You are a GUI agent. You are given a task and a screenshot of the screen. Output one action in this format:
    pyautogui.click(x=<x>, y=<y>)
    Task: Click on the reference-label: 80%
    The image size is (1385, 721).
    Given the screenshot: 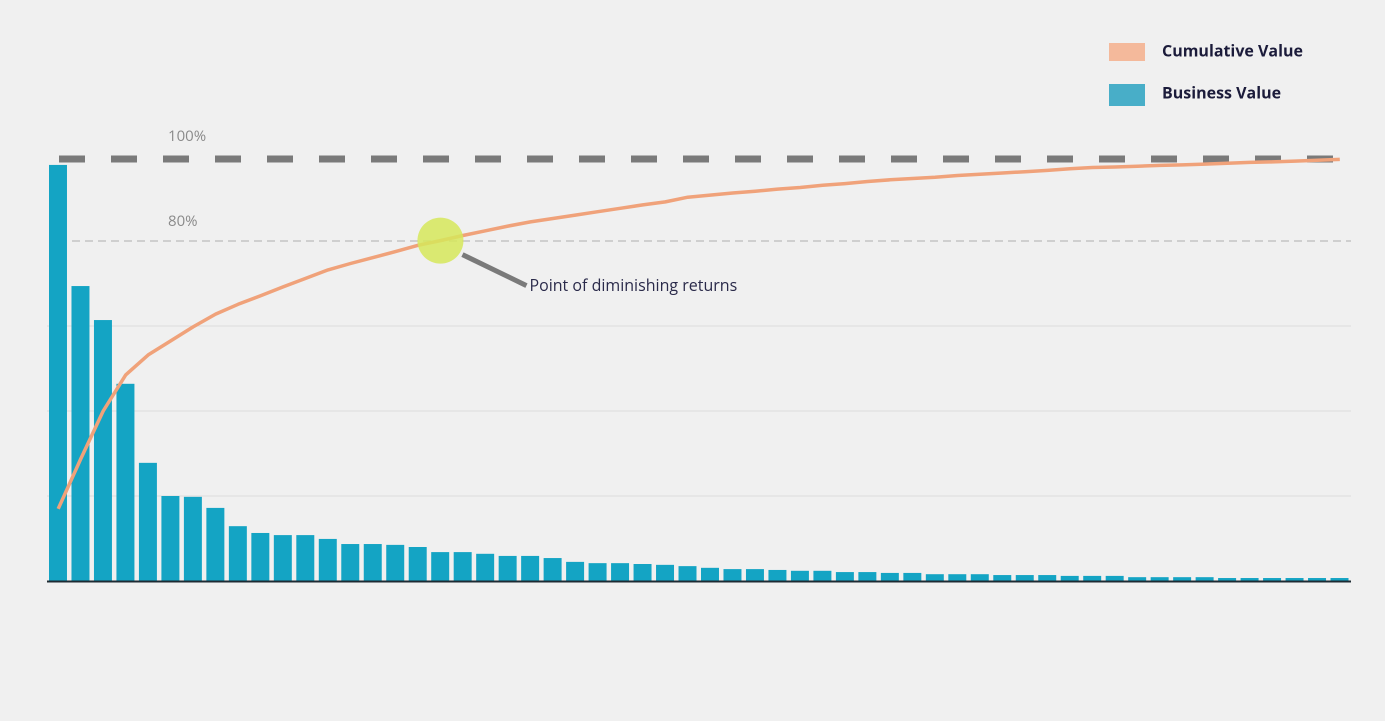 What is the action you would take?
    pyautogui.click(x=183, y=221)
    